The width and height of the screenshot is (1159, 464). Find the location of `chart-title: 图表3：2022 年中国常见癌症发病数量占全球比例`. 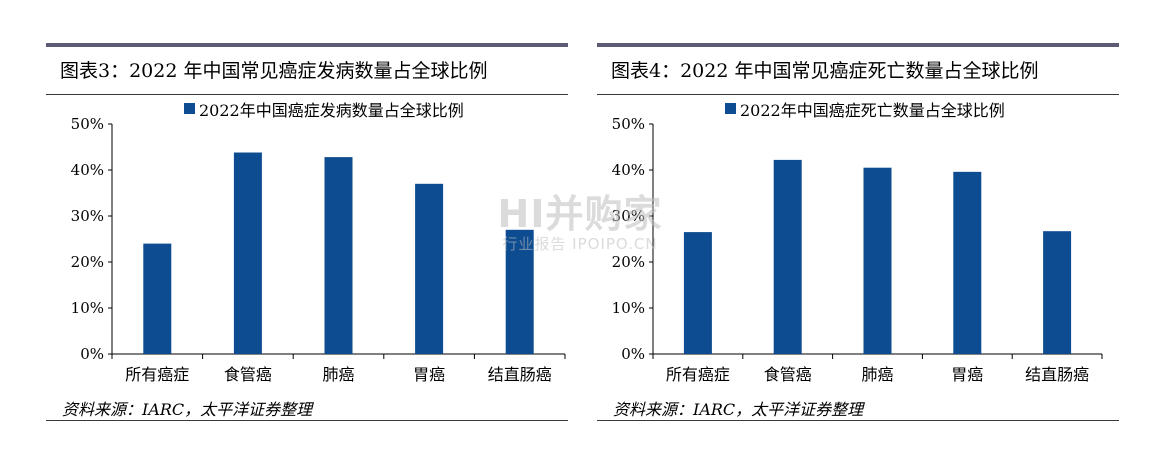

chart-title: 图表3：2022 年中国常见癌症发病数量占全球比例 is located at coordinates (274, 71).